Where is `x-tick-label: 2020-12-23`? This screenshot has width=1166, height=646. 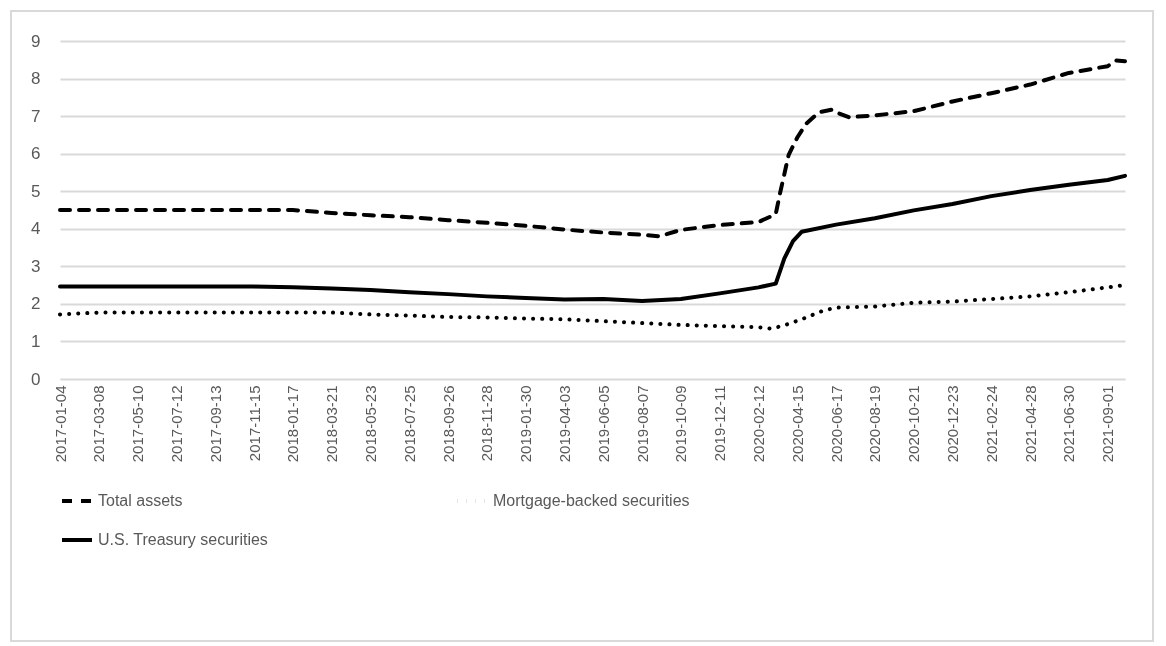
x-tick-label: 2020-12-23 is located at coordinates (953, 424).